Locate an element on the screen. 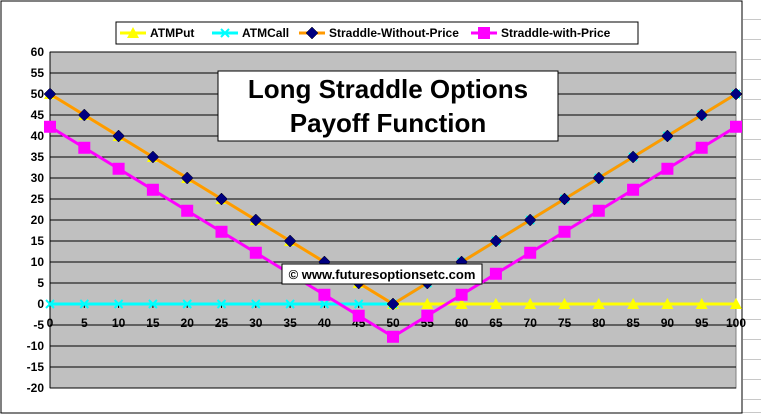 The width and height of the screenshot is (761, 417). legend-label: Straddle-with-Price is located at coordinates (556, 33).